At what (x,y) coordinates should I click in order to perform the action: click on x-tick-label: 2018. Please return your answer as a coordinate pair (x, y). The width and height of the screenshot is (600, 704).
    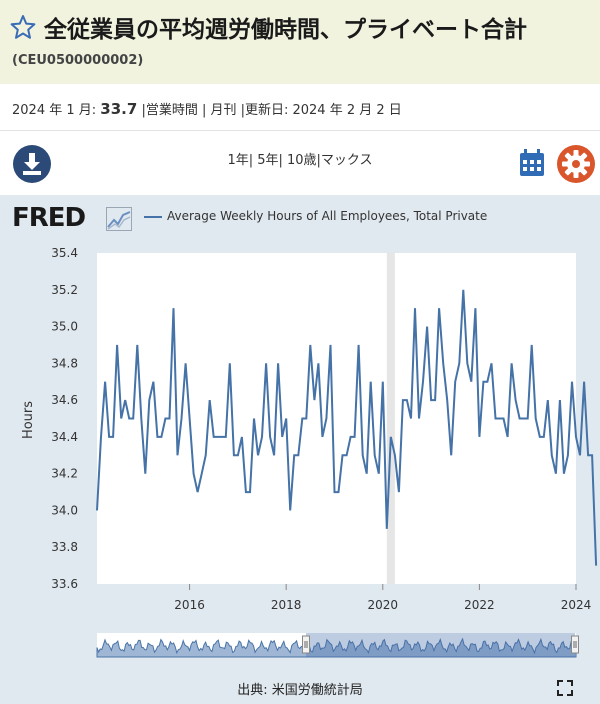
    Looking at the image, I should click on (286, 605).